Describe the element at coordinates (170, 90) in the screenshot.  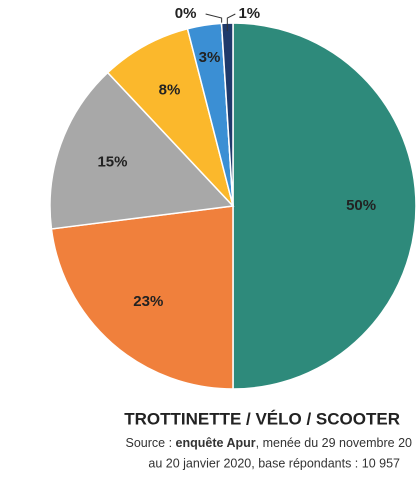
I see `data-label: 8%` at that location.